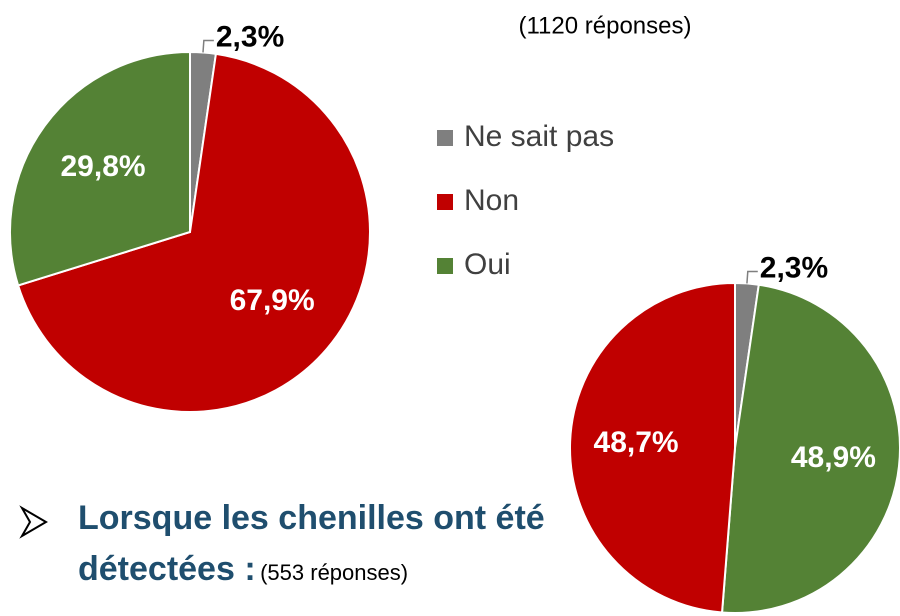 The height and width of the screenshot is (616, 900). Describe the element at coordinates (33, 522) in the screenshot. I see `bullet-arrow` at that location.